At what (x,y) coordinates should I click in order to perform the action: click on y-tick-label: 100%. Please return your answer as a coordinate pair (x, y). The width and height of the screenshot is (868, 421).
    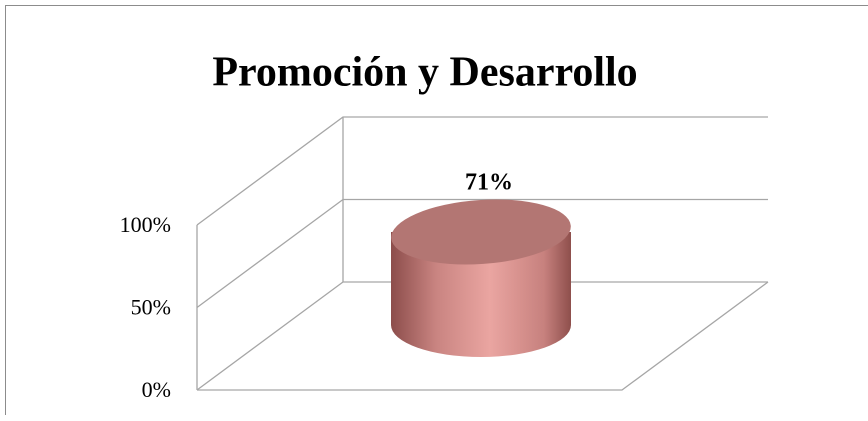
    Looking at the image, I should click on (145, 224).